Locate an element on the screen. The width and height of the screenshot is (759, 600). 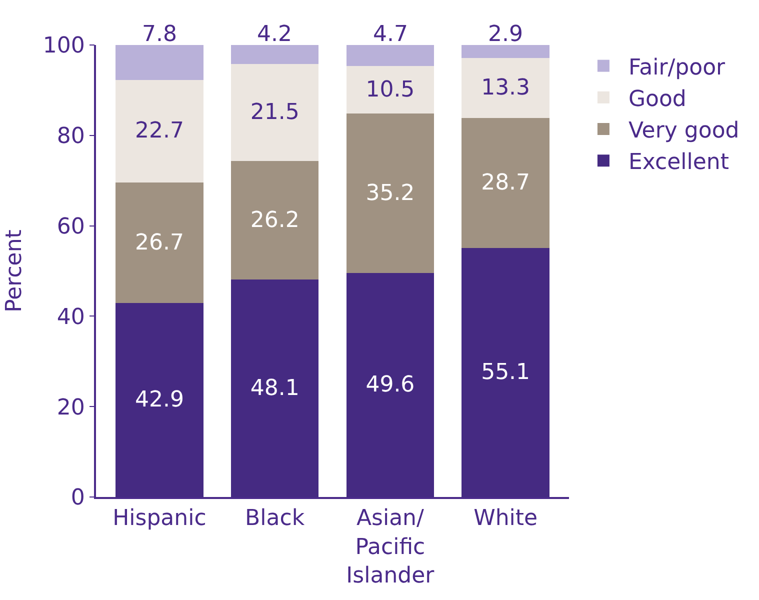
data-label: 26.7 is located at coordinates (159, 243).